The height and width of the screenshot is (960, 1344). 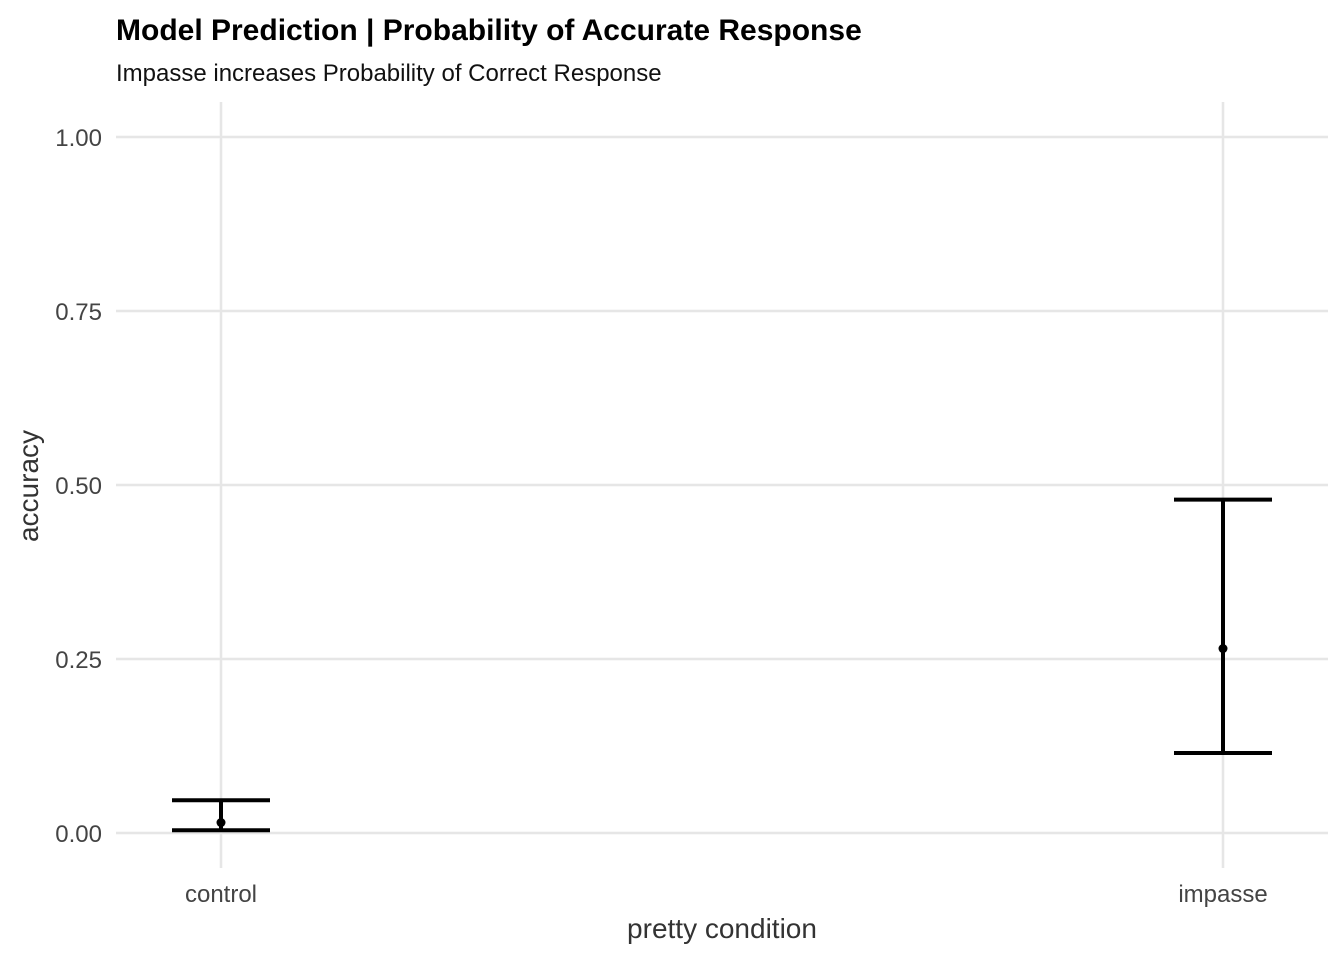 I want to click on x-tick-label: control, so click(x=221, y=894).